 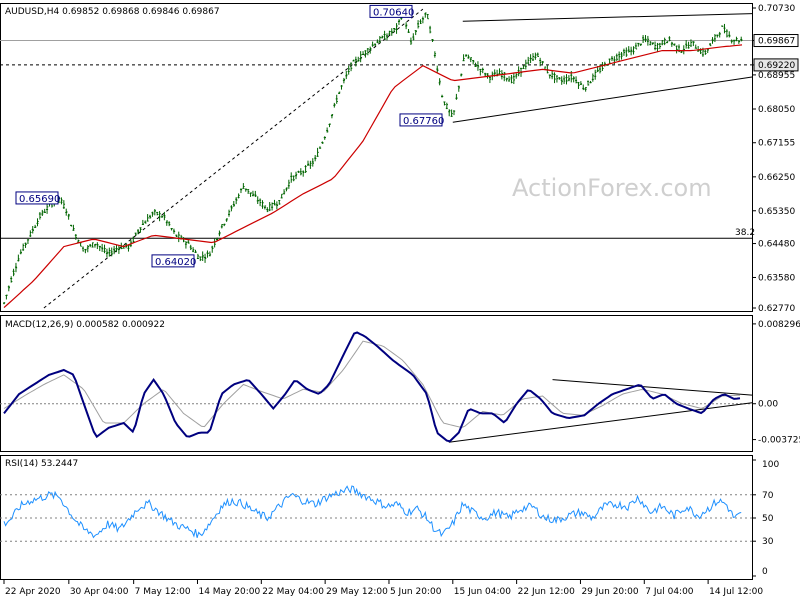 What do you see at coordinates (600, 422) in the screenshot?
I see `macd-lower-trend` at bounding box center [600, 422].